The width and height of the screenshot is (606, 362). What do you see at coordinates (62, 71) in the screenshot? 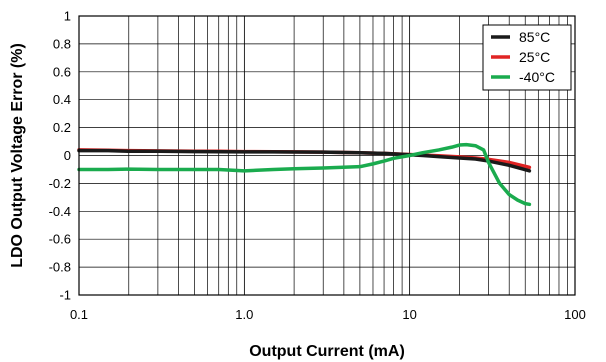
I see `y-tick-label: 0.6` at bounding box center [62, 71].